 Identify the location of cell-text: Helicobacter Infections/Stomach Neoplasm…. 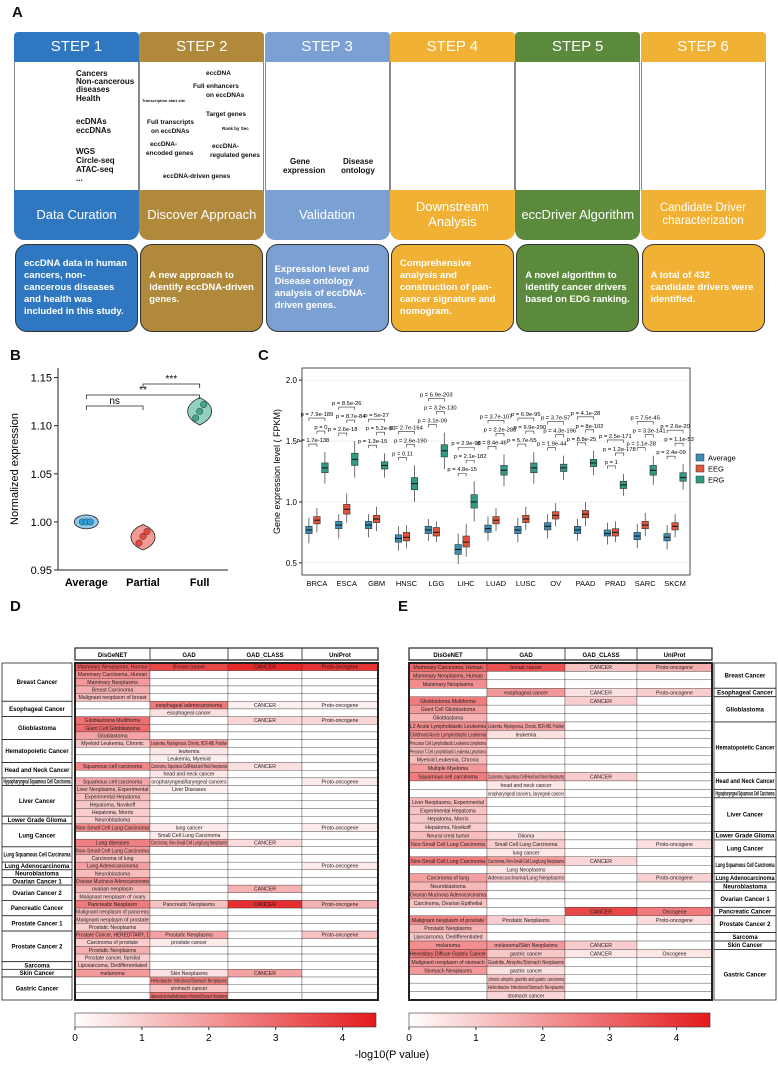
(189, 982).